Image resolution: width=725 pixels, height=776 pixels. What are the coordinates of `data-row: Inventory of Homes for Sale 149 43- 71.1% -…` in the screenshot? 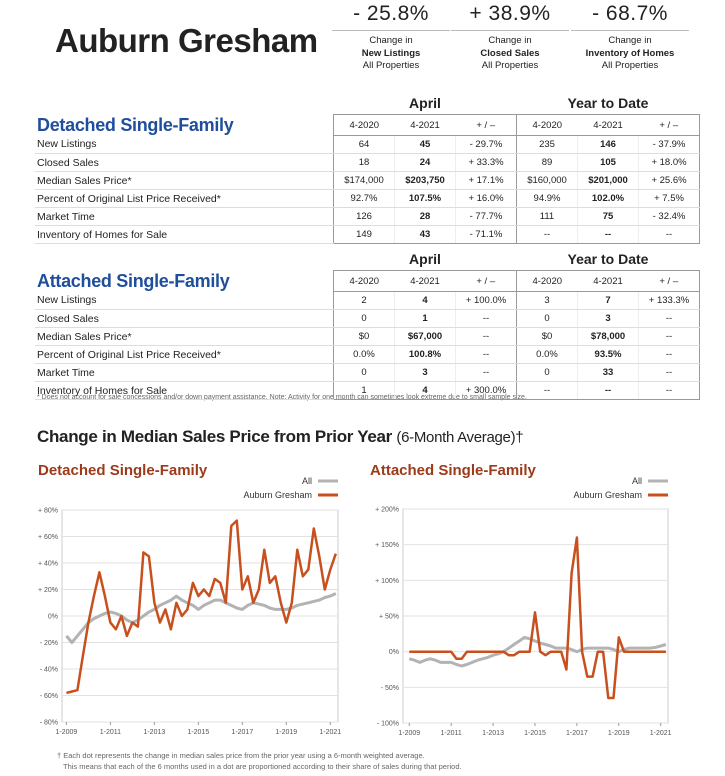 It's located at (367, 234).